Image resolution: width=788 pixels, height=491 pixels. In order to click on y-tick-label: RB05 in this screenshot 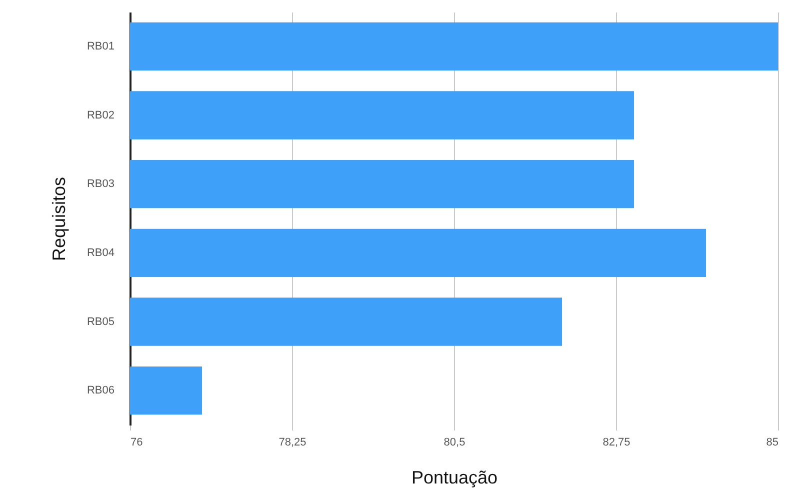, I will do `click(100, 322)`.